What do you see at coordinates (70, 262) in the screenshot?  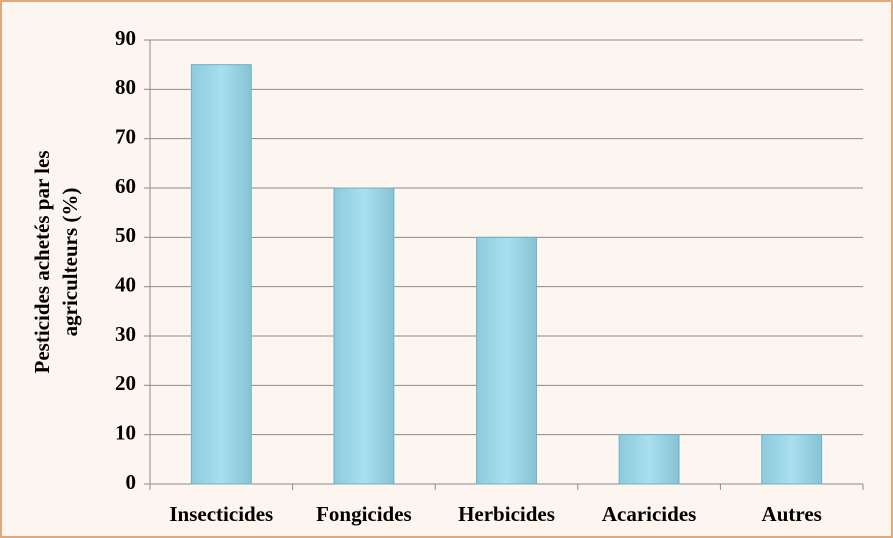 I see `y-axis-label-line: agriculteurs (%)` at bounding box center [70, 262].